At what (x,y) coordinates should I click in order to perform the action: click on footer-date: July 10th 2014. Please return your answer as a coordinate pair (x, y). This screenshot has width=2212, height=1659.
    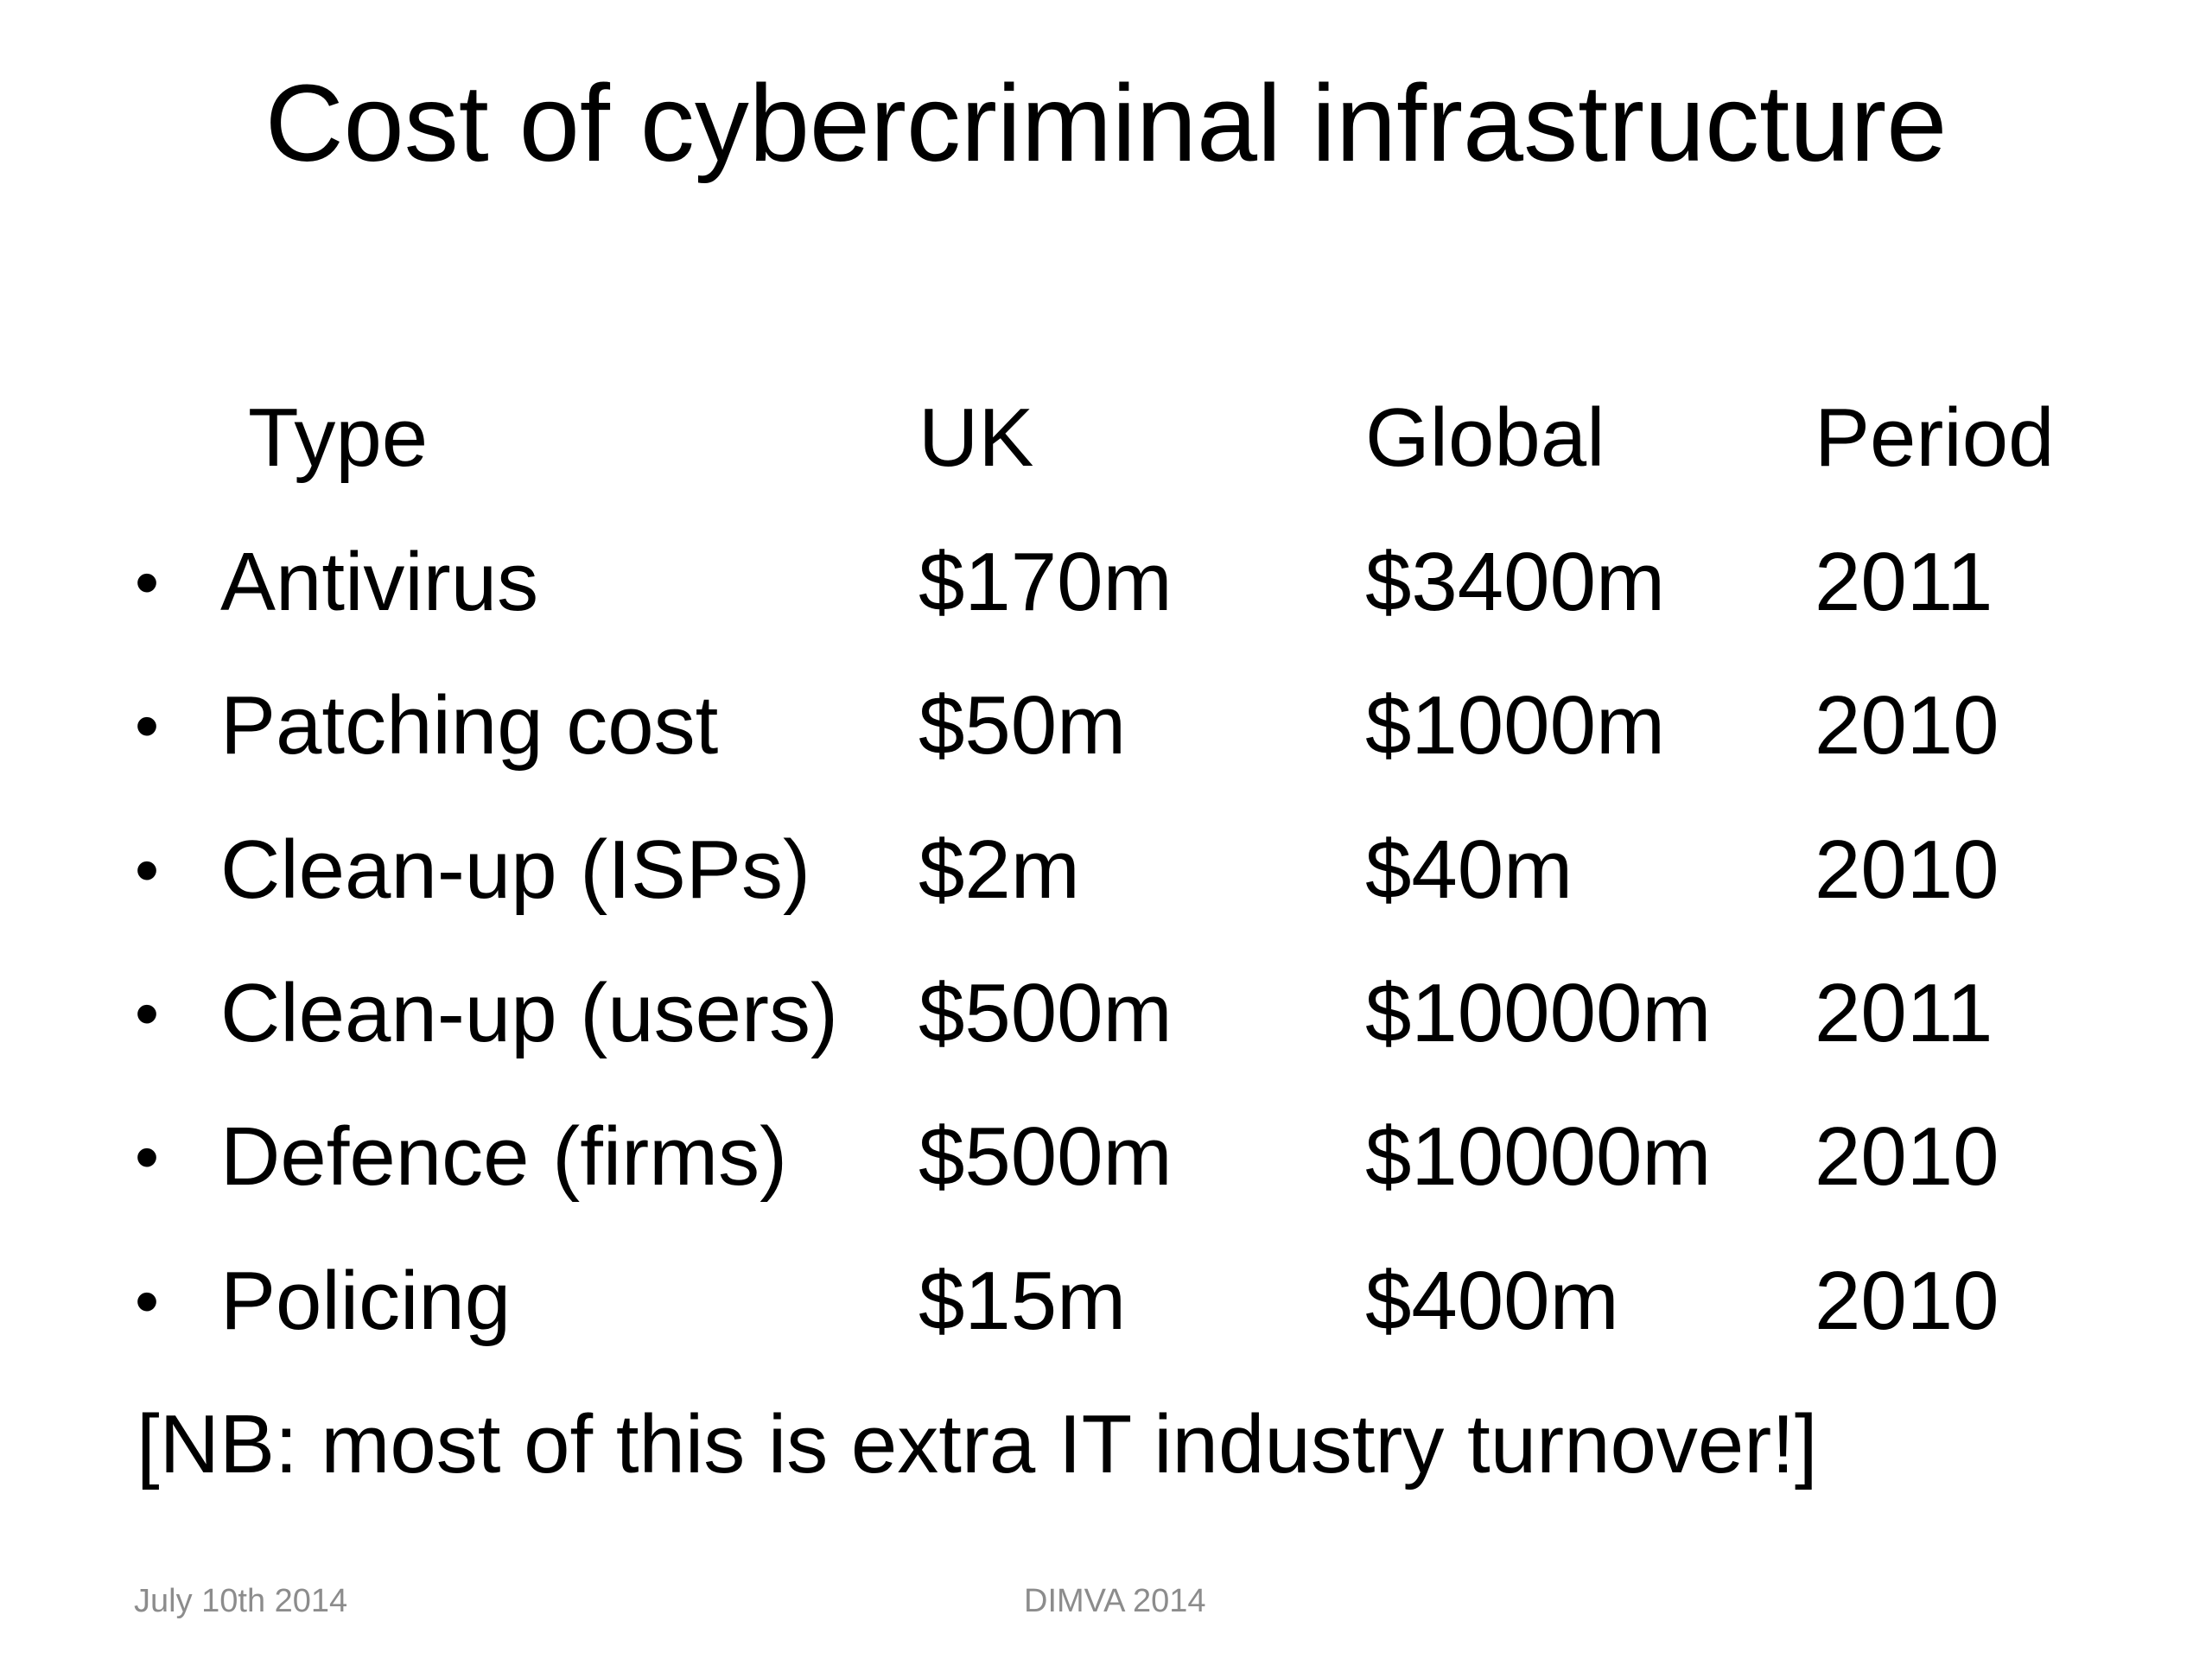
    Looking at the image, I should click on (241, 1601).